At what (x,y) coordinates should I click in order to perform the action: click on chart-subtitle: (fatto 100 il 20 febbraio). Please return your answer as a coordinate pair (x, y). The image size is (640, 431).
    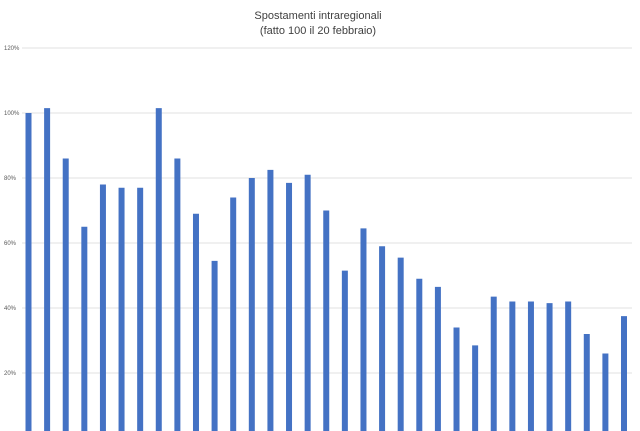
    Looking at the image, I should click on (318, 31).